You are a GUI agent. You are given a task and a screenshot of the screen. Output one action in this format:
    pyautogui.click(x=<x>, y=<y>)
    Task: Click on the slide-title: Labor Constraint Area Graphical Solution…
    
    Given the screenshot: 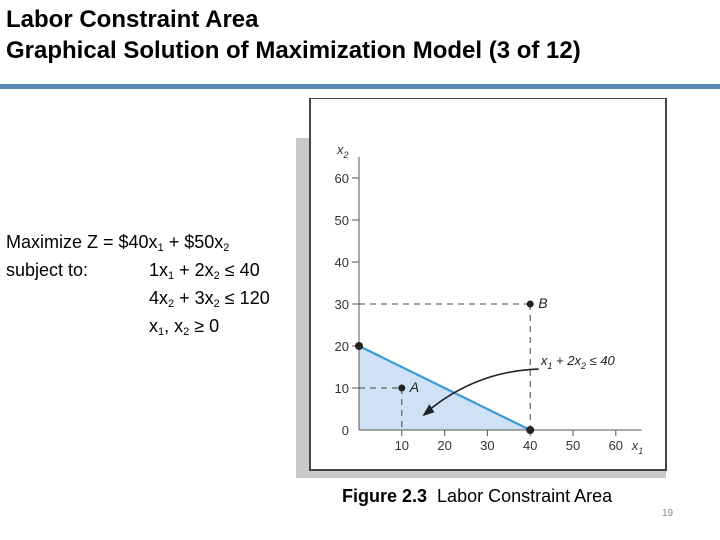 What is the action you would take?
    pyautogui.click(x=293, y=35)
    